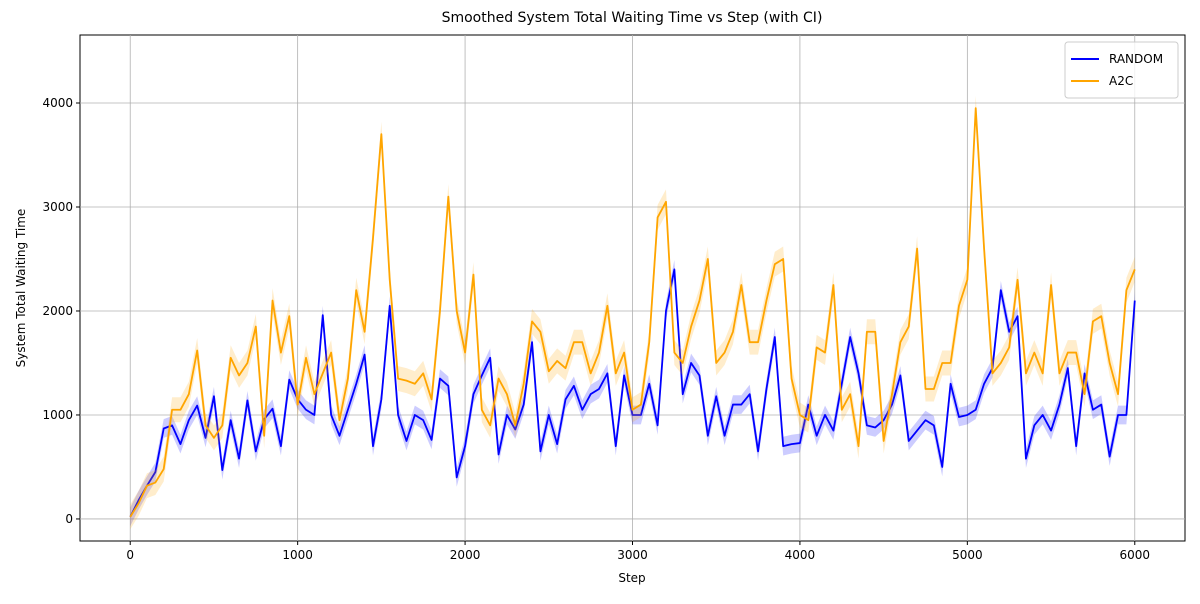 The width and height of the screenshot is (1200, 604). What do you see at coordinates (465, 555) in the screenshot?
I see `x-tick-label: 2000` at bounding box center [465, 555].